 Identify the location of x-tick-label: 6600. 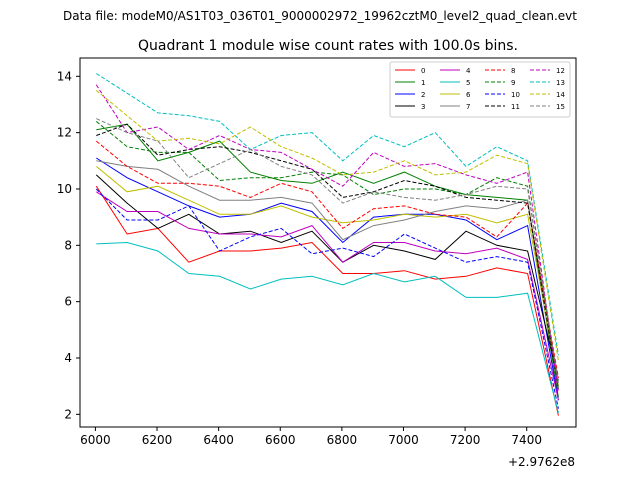
(280, 440).